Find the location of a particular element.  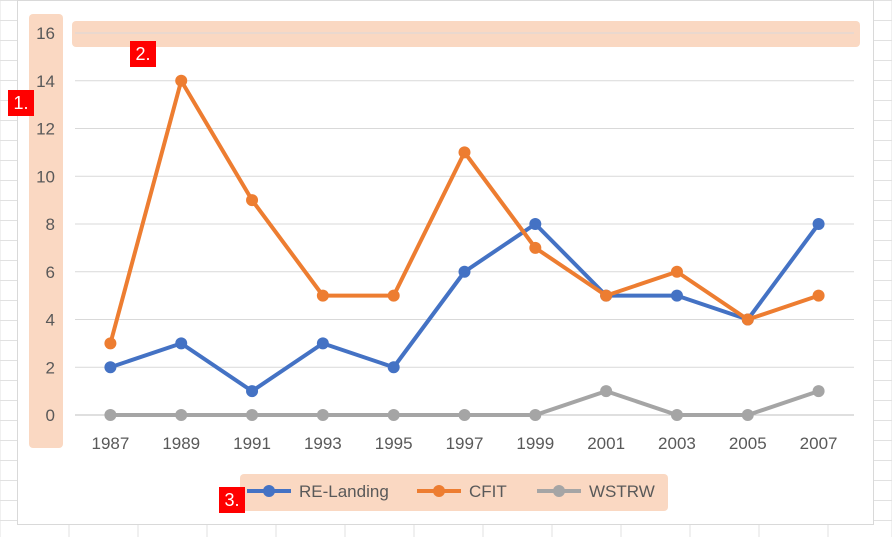

y-tick-label: 0 is located at coordinates (50, 415).